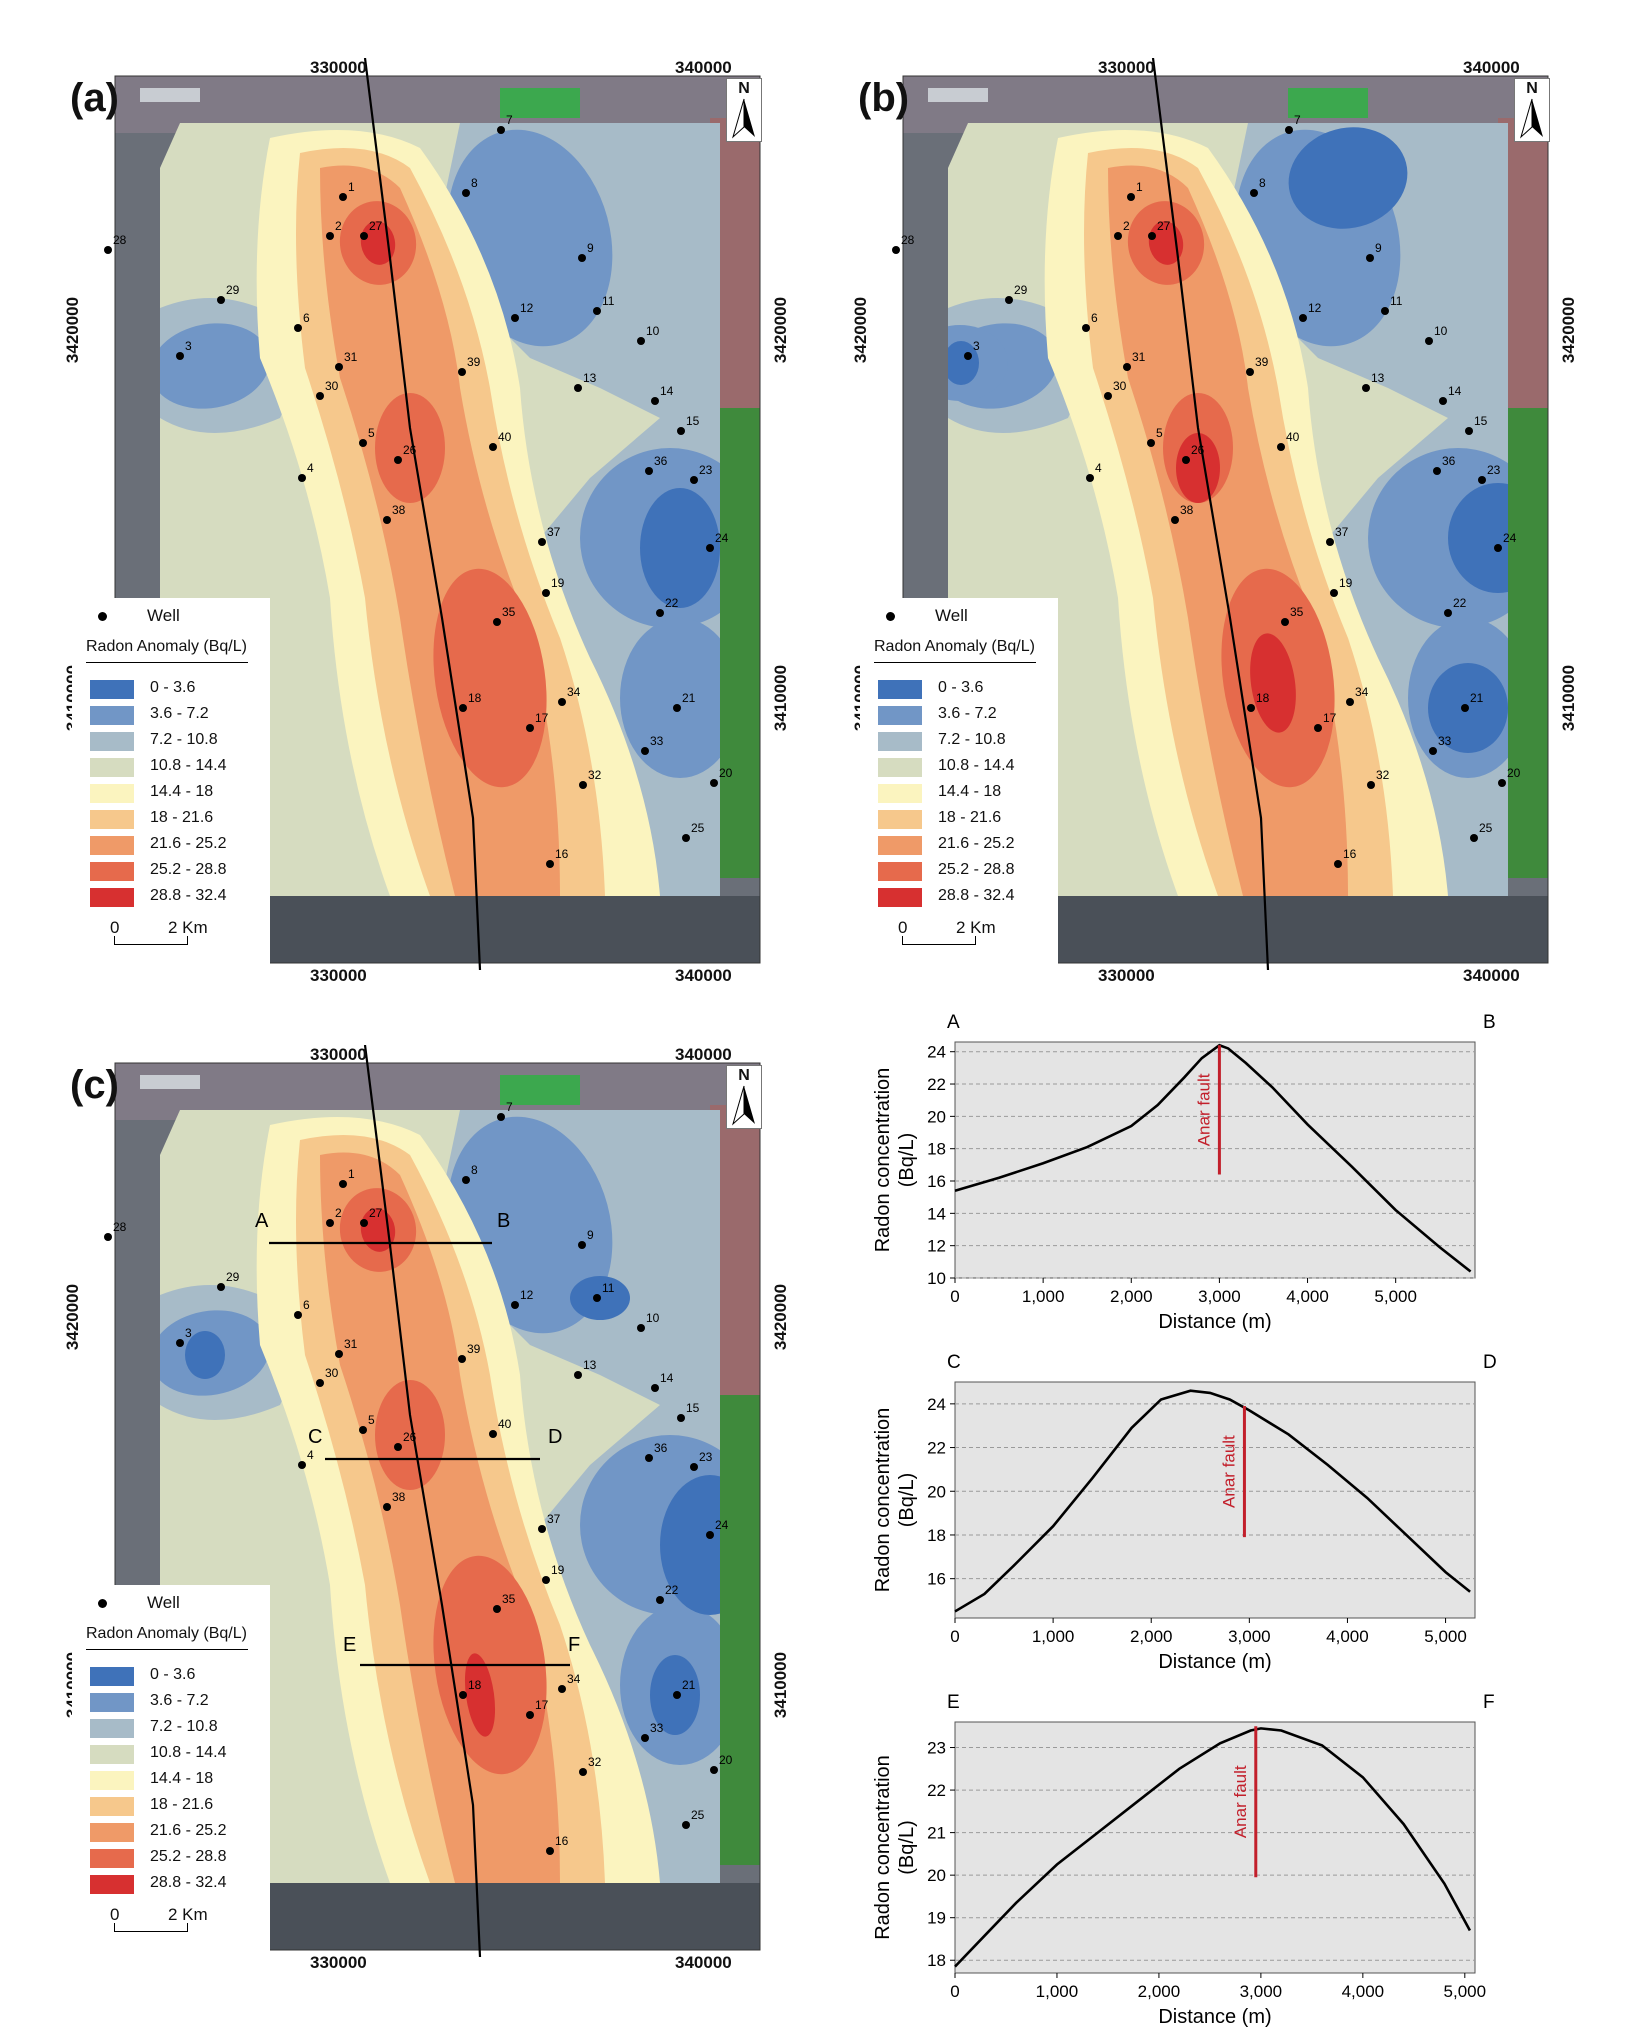  I want to click on x-axis-label: Distance (m), so click(1214, 2017).